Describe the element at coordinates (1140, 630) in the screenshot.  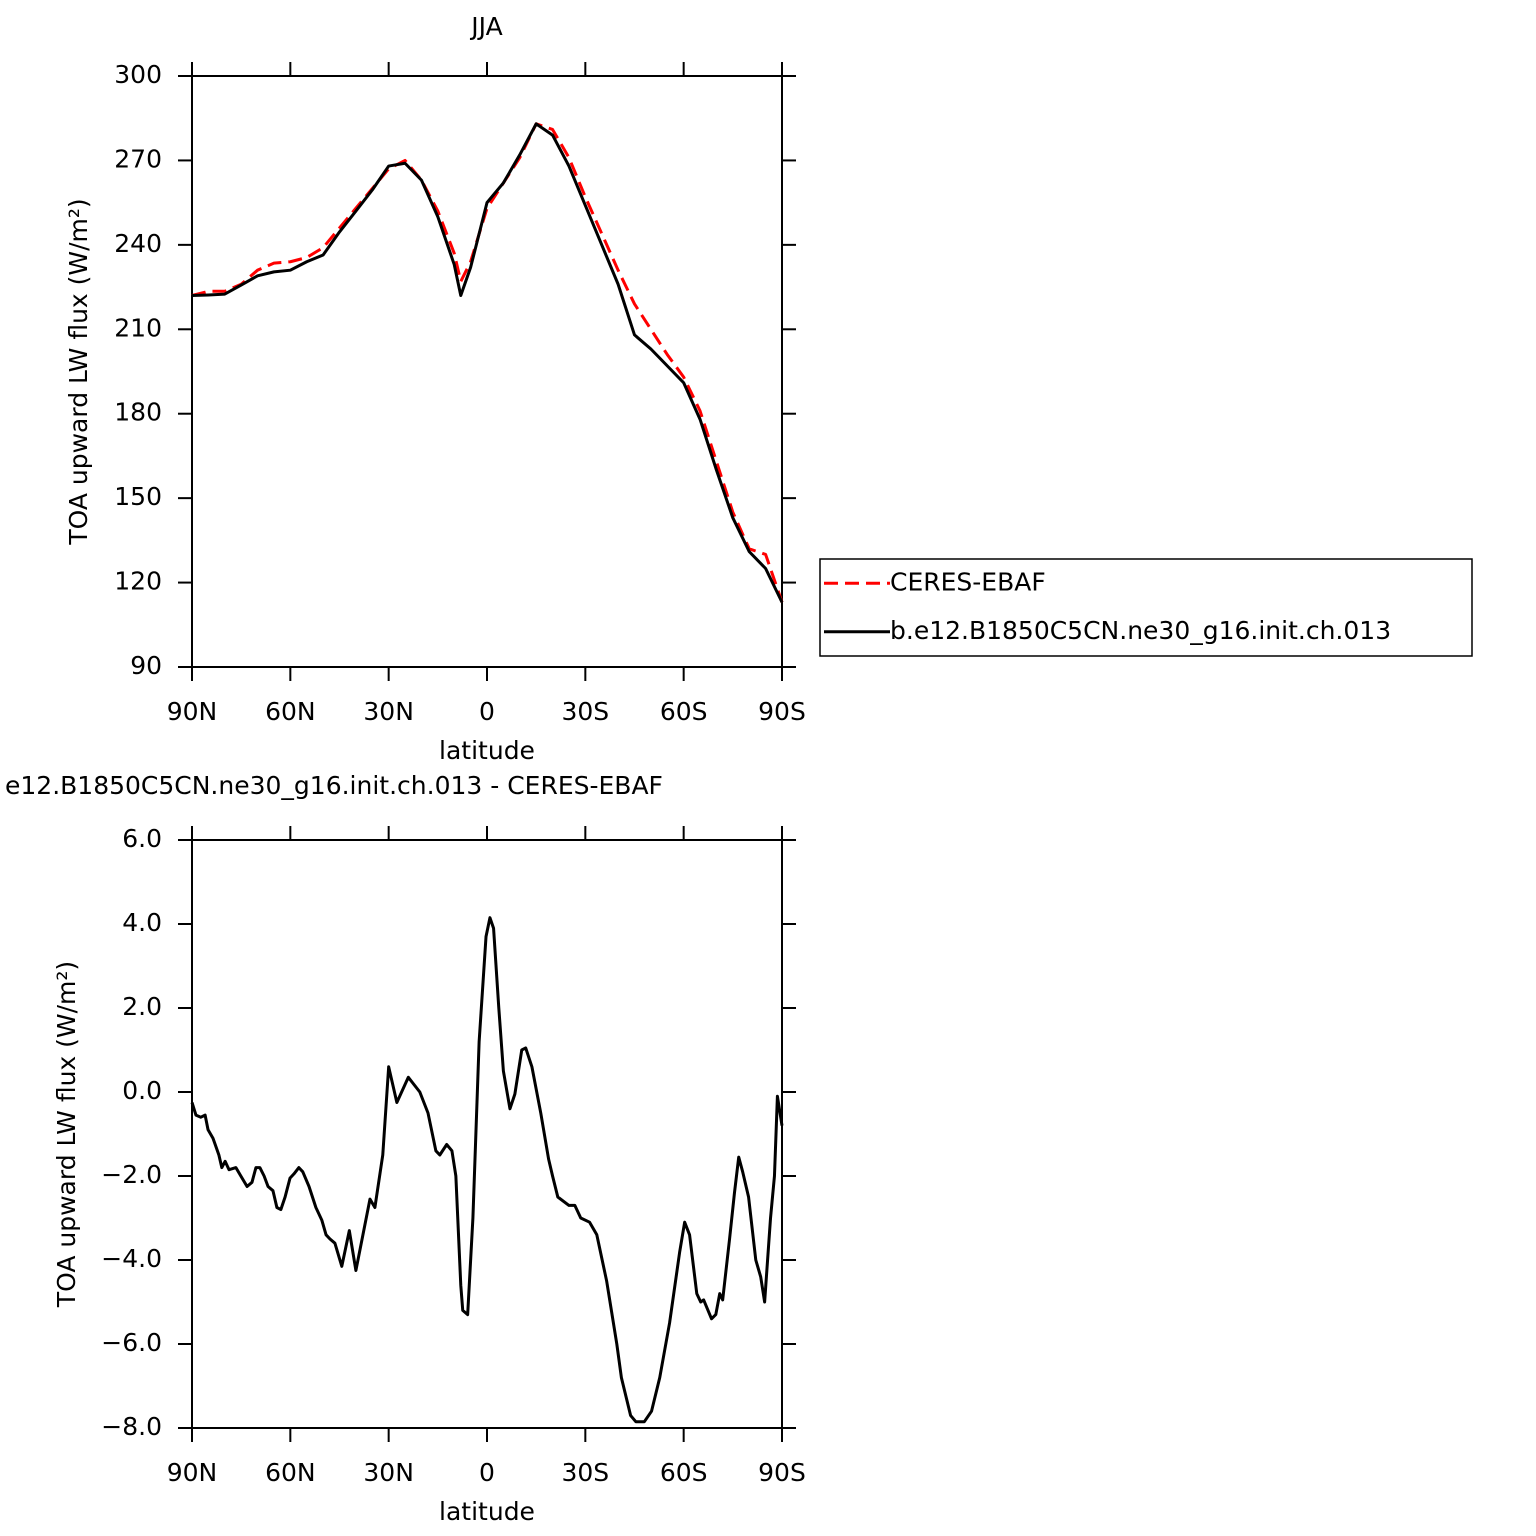
I see `legend-label: b.e12.B1850C5CN.ne30_g16.init.ch.013` at that location.